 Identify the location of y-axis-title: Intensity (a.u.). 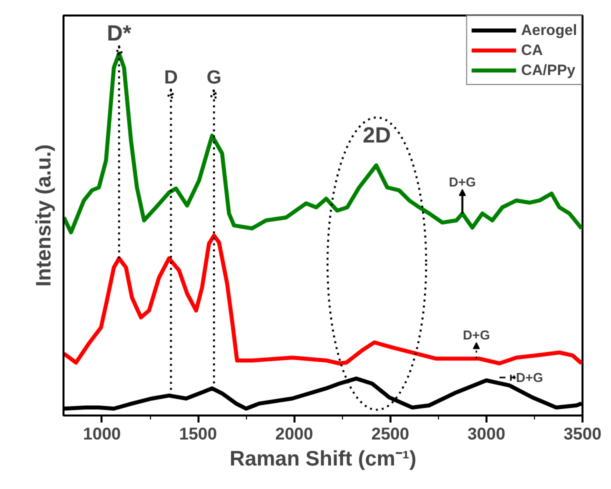
(44, 215).